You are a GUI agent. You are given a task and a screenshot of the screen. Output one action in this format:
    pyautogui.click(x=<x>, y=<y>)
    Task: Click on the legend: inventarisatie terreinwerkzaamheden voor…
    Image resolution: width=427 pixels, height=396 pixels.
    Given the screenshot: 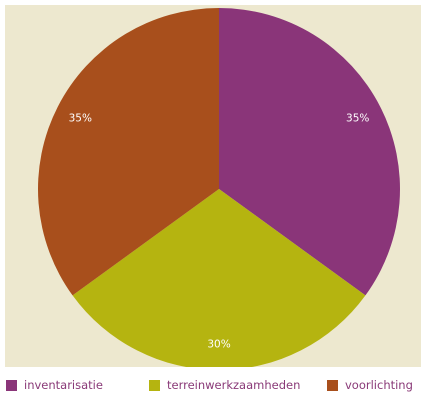 What is the action you would take?
    pyautogui.click(x=216, y=385)
    